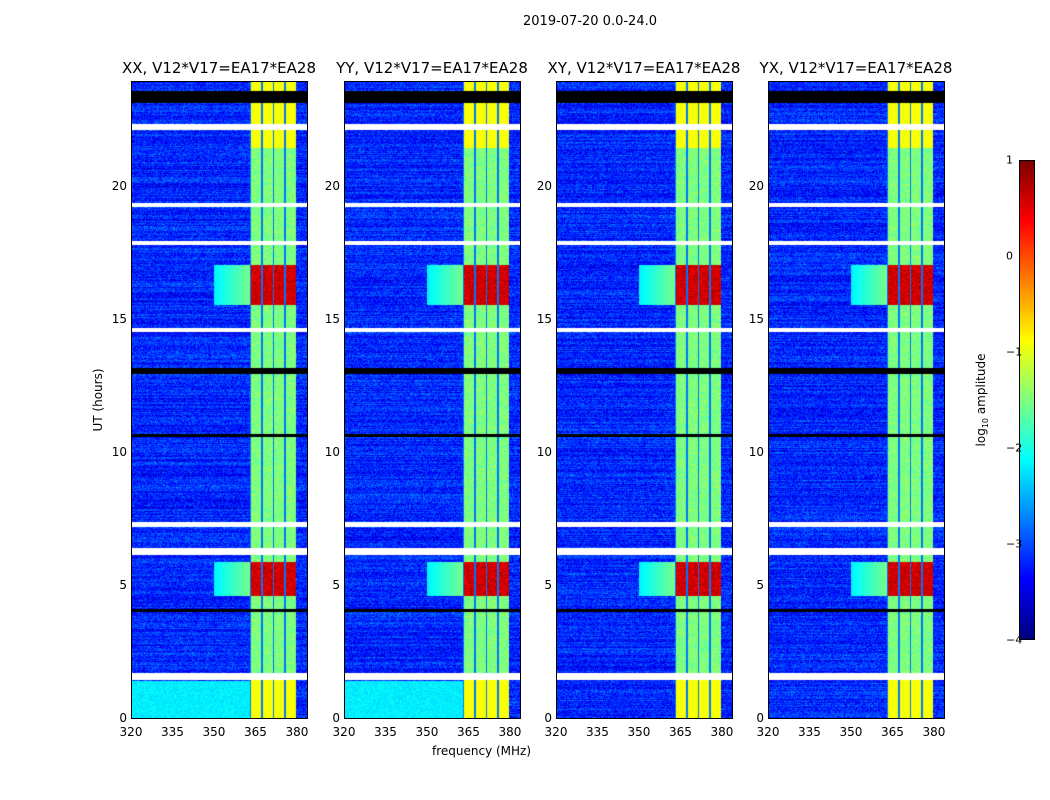  What do you see at coordinates (1014, 352) in the screenshot?
I see `colorbar-tick-label: −1` at bounding box center [1014, 352].